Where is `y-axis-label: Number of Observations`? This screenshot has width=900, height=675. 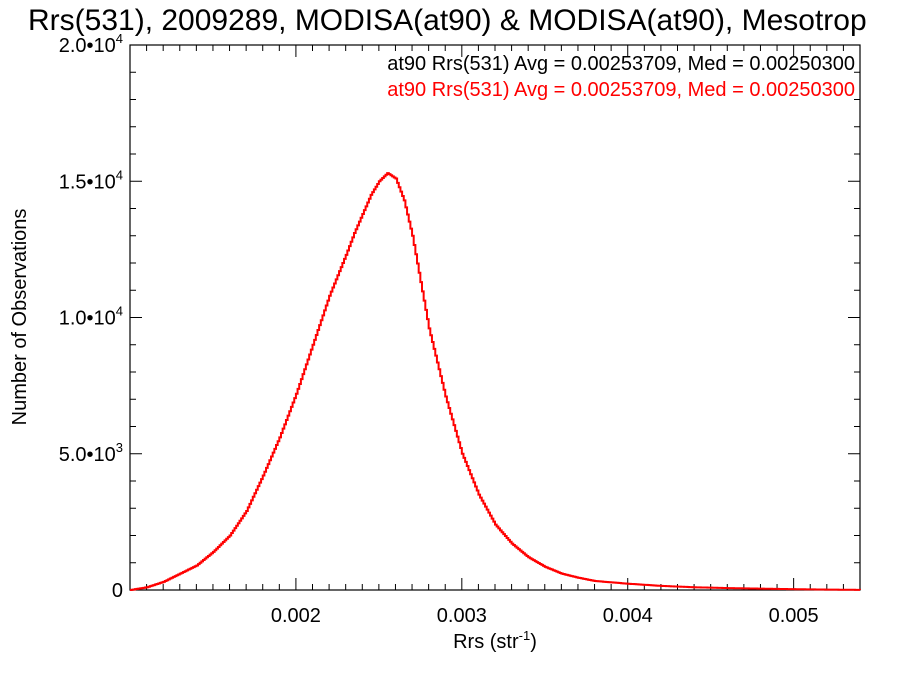 y-axis-label: Number of Observations is located at coordinates (20, 317).